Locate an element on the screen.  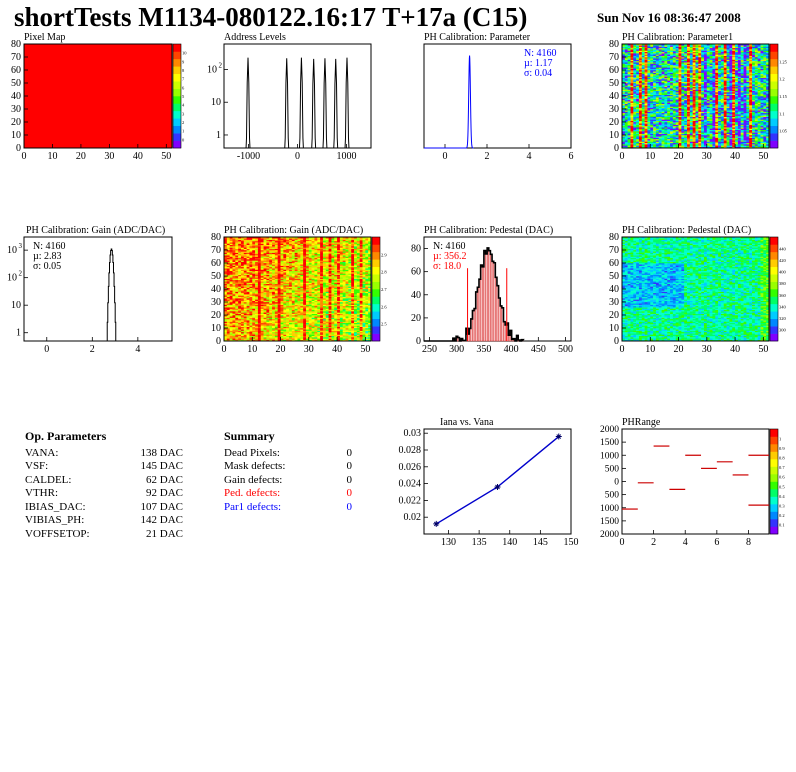
palette-label: 6 is located at coordinates (183, 87).